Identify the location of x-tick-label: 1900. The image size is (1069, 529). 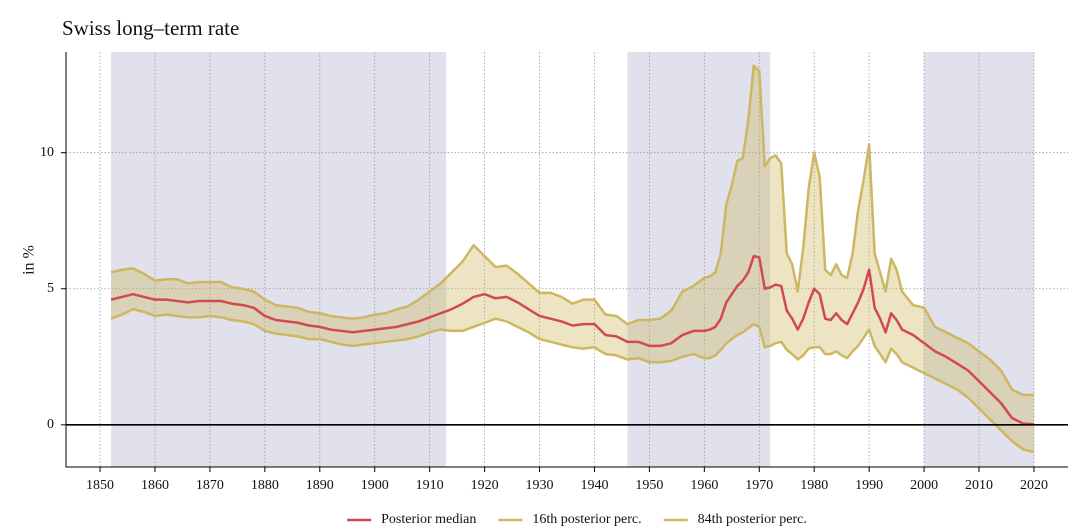
(375, 485).